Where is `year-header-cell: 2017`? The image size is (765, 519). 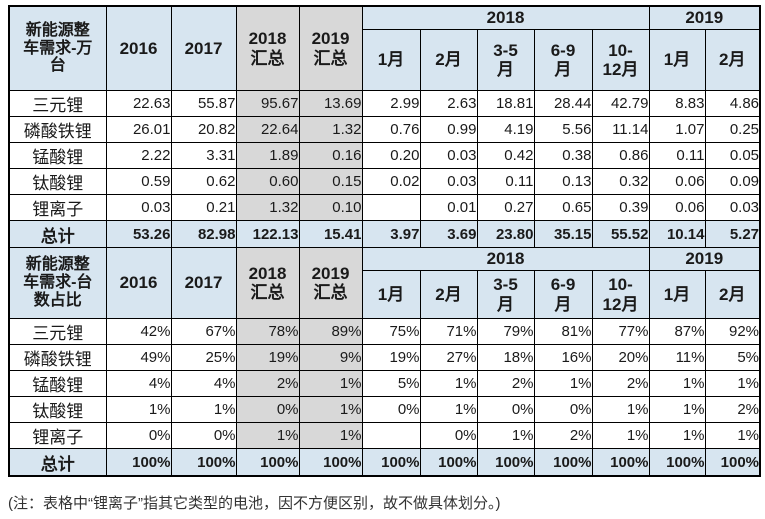 year-header-cell: 2017 is located at coordinates (203, 283).